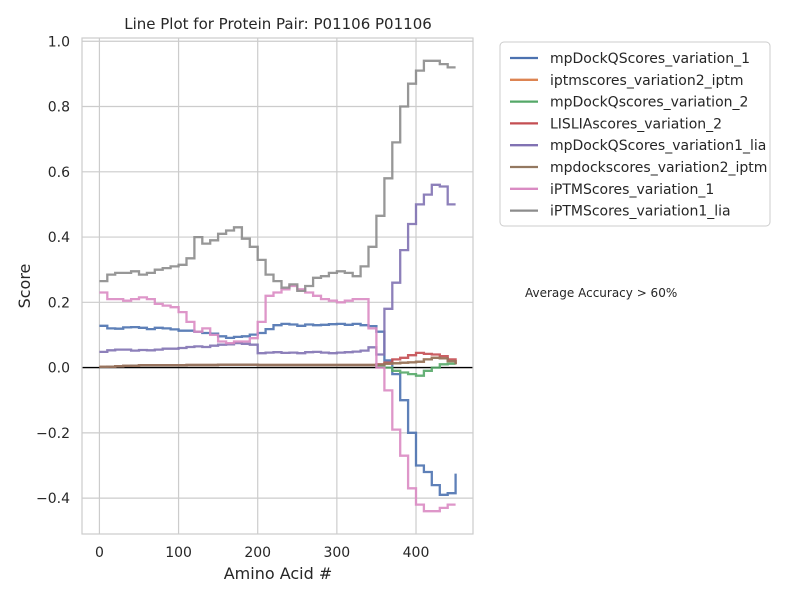 This screenshot has width=800, height=600. I want to click on y-tick-label: 0.6, so click(59, 173).